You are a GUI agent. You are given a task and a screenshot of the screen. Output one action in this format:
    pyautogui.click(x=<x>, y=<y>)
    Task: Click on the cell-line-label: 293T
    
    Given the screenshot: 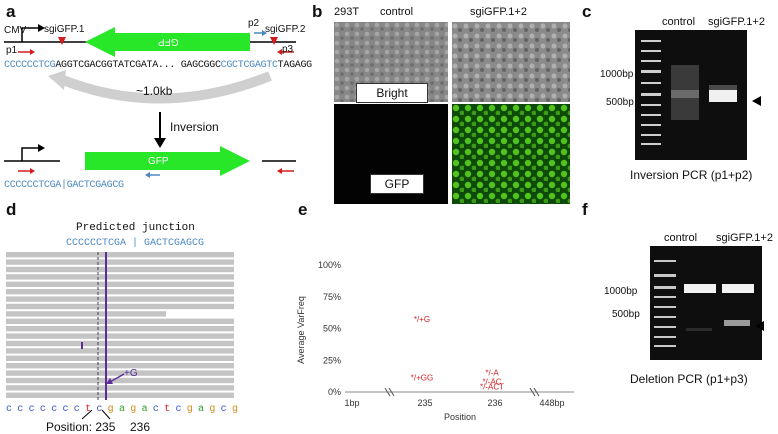 What is the action you would take?
    pyautogui.click(x=347, y=12)
    